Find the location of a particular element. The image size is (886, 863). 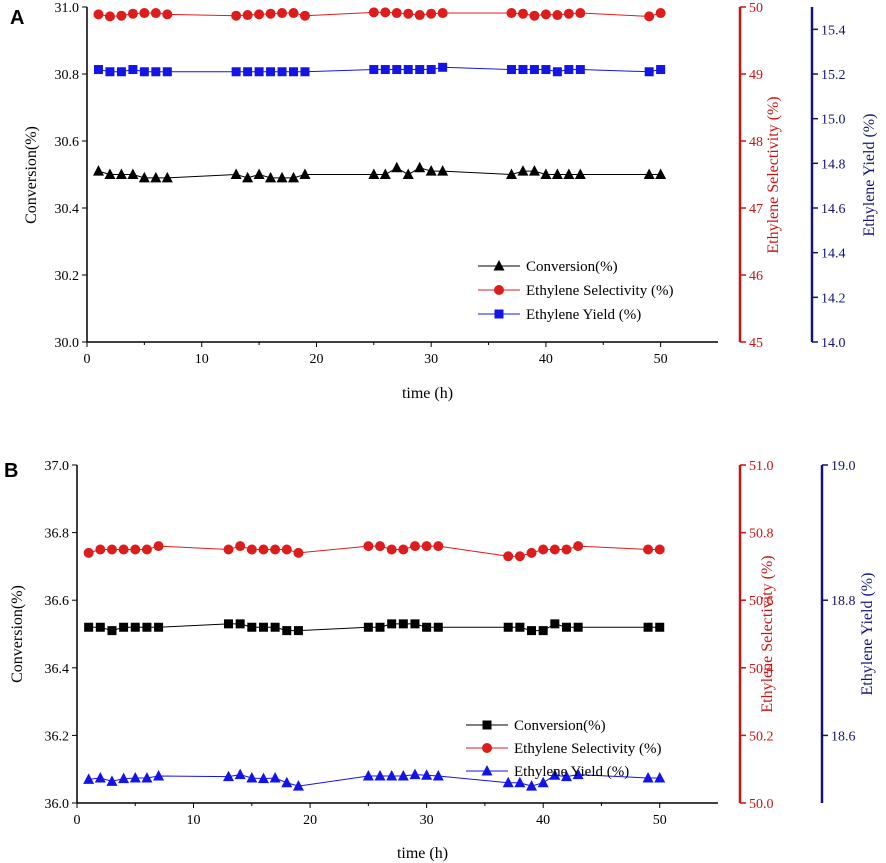

selectivity-axis-title: Ethylene Selectivity (%) is located at coordinates (773, 174).